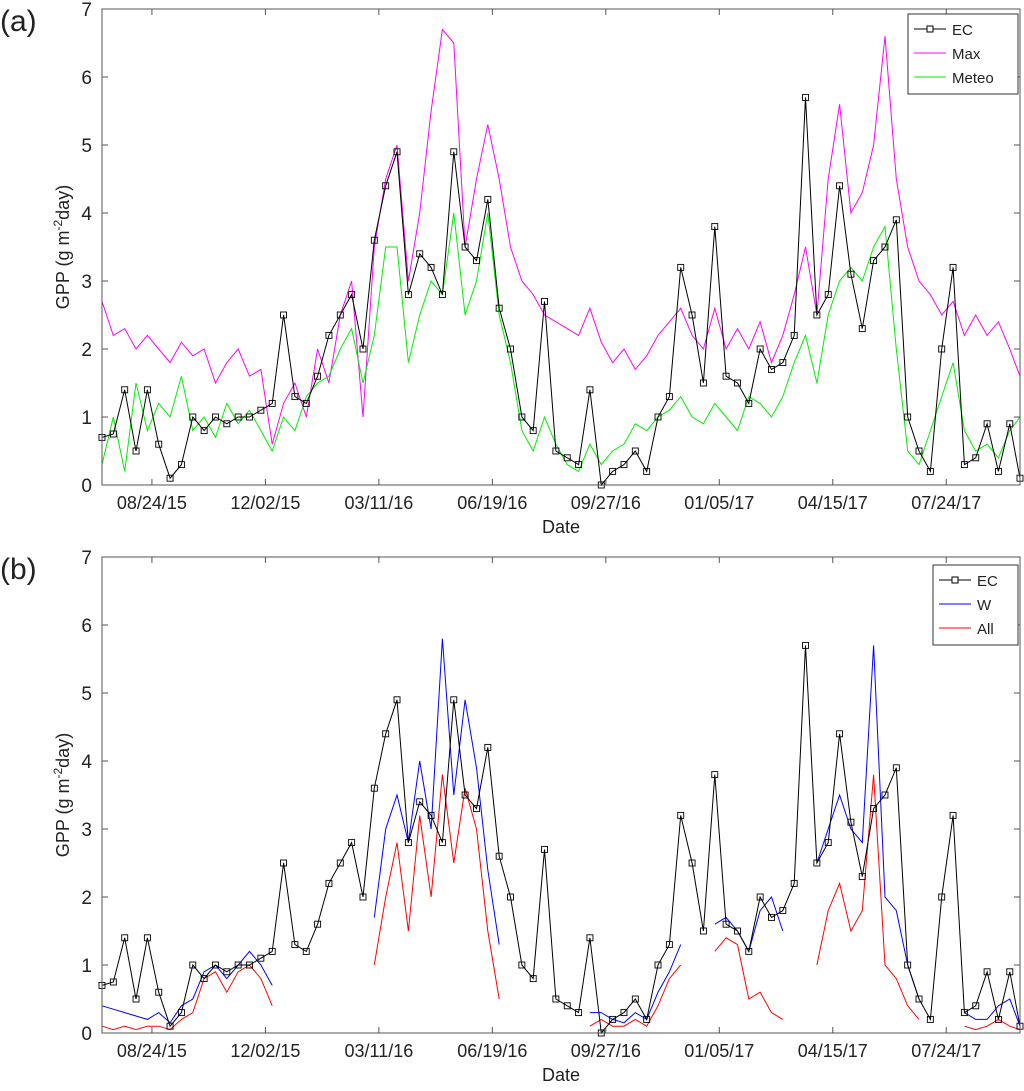  Describe the element at coordinates (985, 629) in the screenshot. I see `legend-label-all: All` at that location.